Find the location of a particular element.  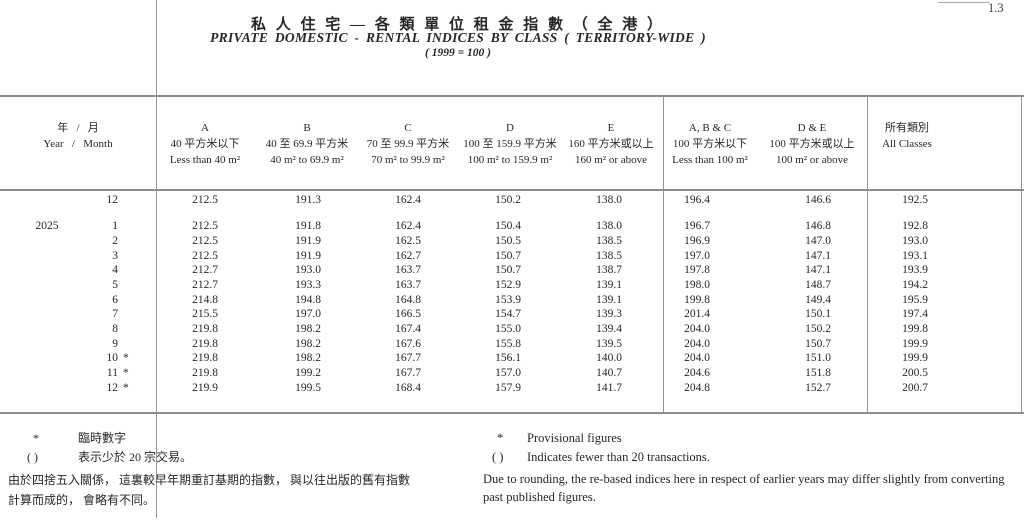

value-cell: 157.0 is located at coordinates (508, 372).